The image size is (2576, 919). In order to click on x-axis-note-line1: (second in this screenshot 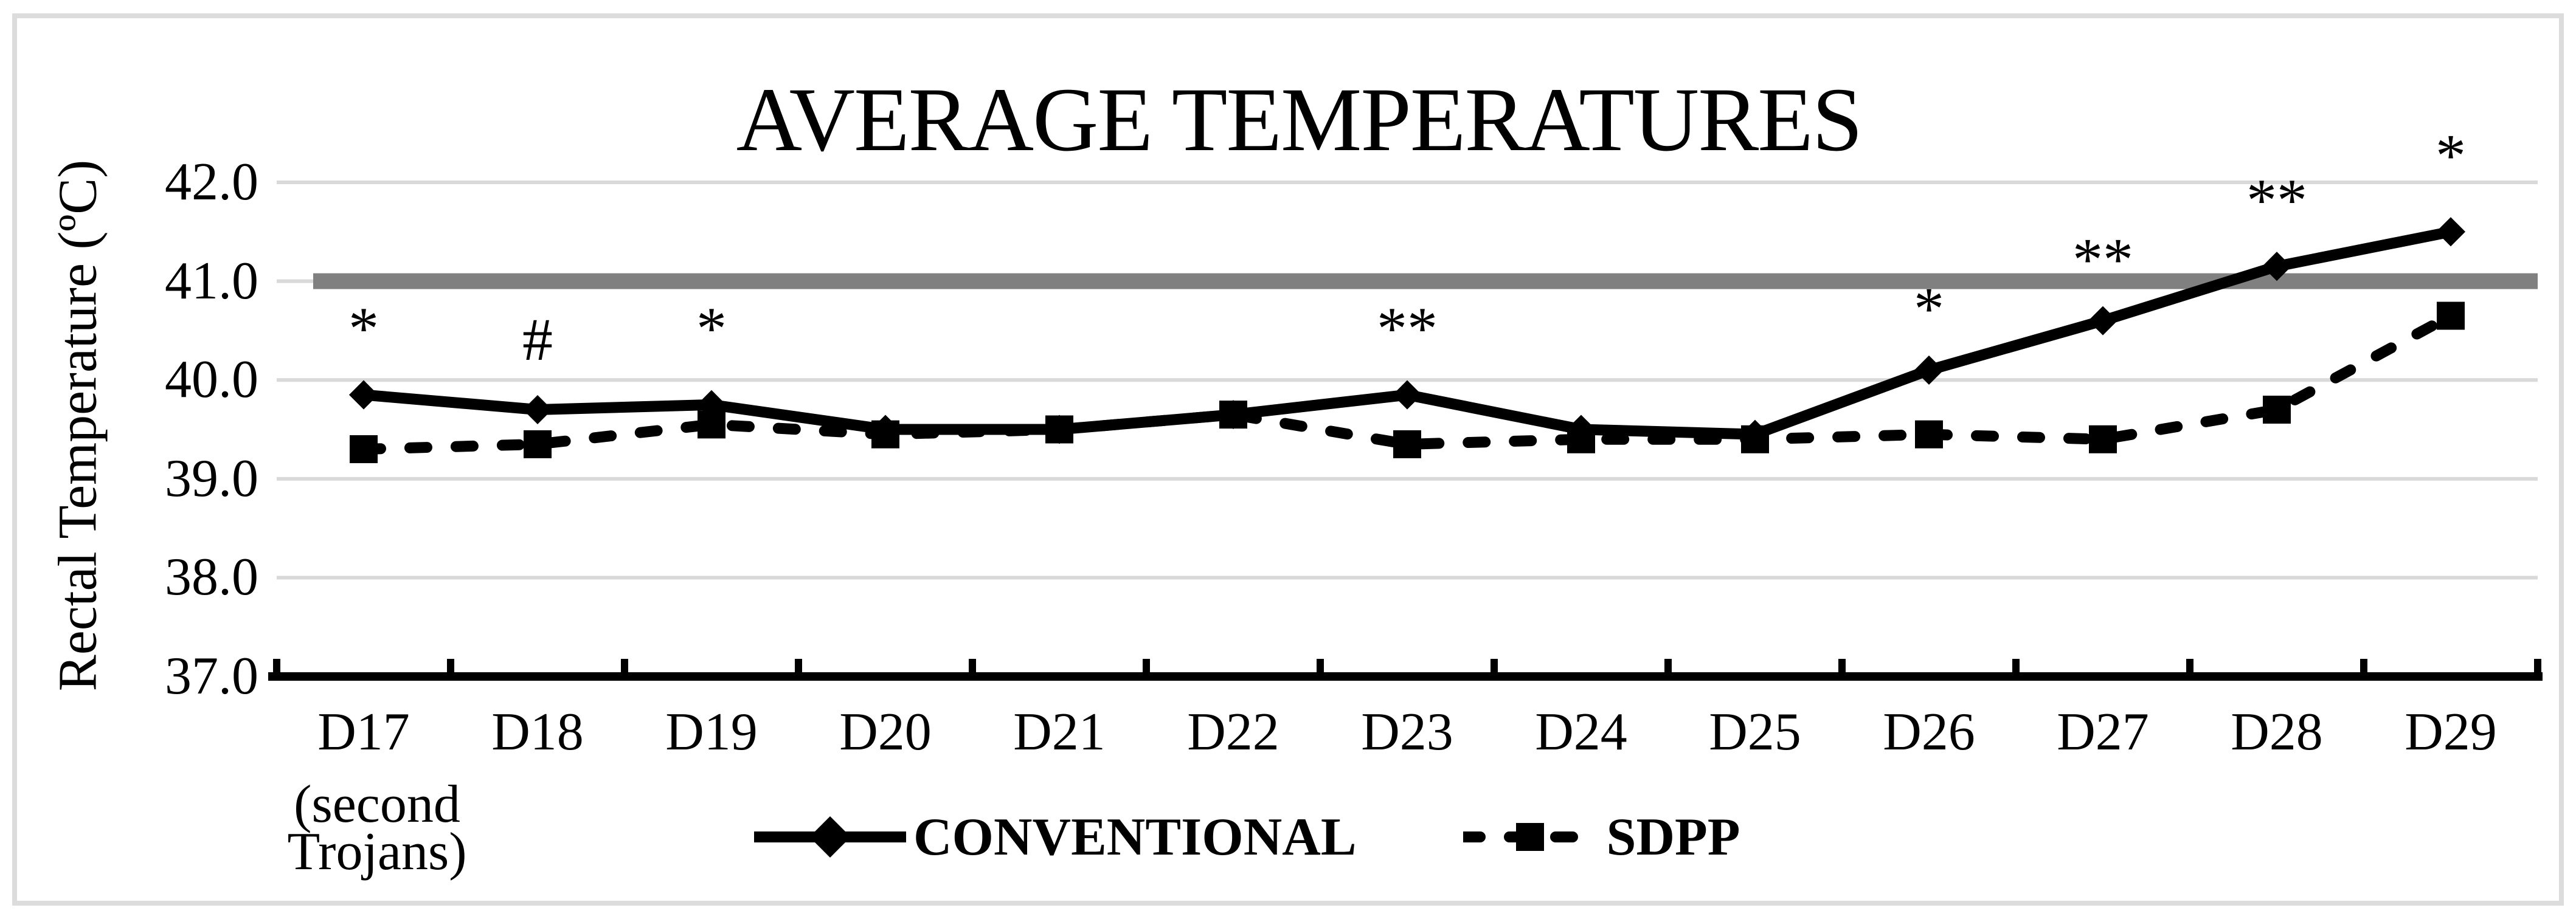, I will do `click(377, 804)`.